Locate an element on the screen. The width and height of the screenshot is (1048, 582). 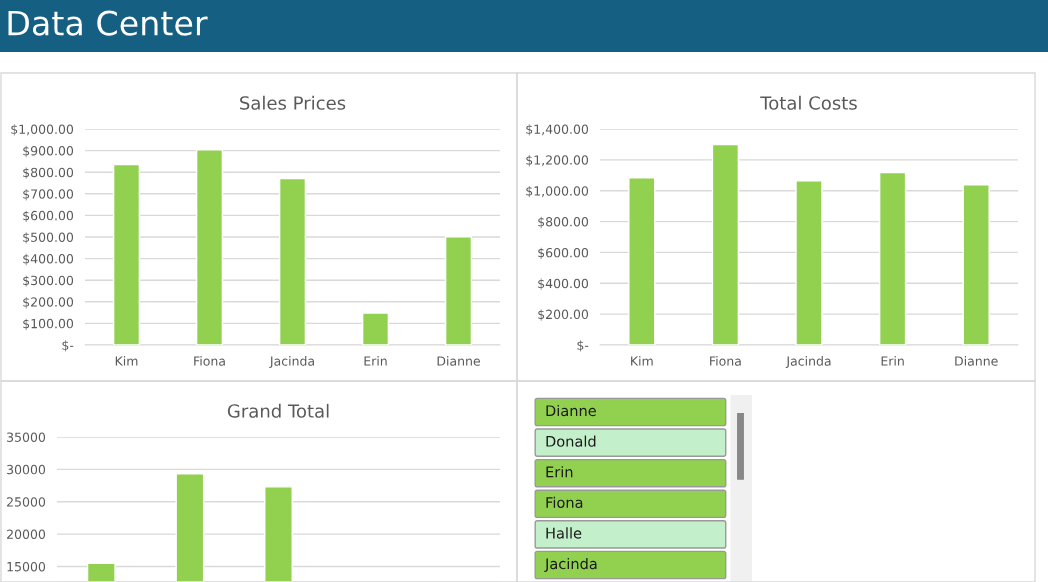
y-tick-label: $500.00 is located at coordinates (48, 238).